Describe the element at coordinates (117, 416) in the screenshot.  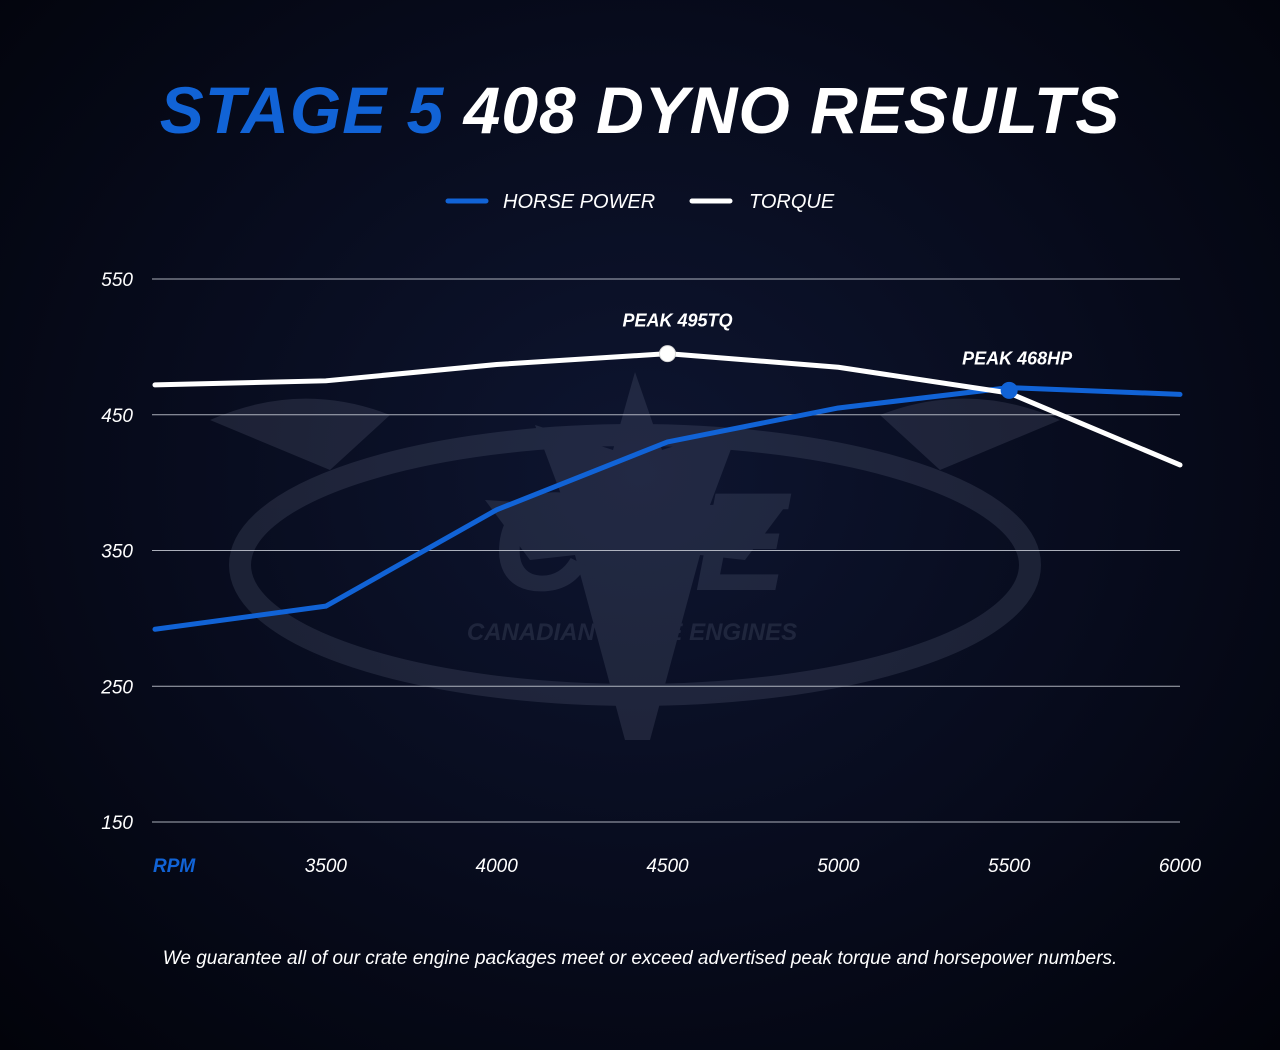
I see `y-tick-label: 450` at that location.